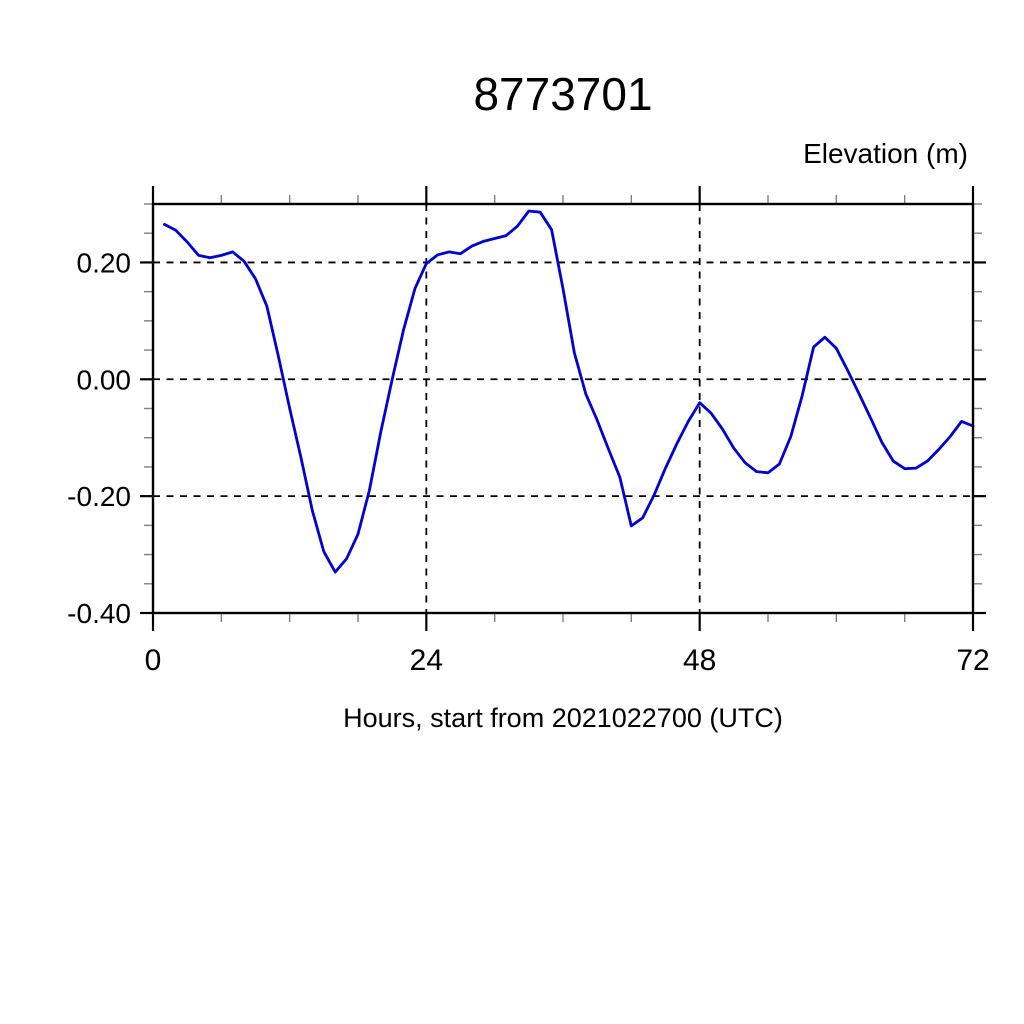 This screenshot has height=1024, width=1024. What do you see at coordinates (699, 660) in the screenshot?
I see `x-tick-label: 48` at bounding box center [699, 660].